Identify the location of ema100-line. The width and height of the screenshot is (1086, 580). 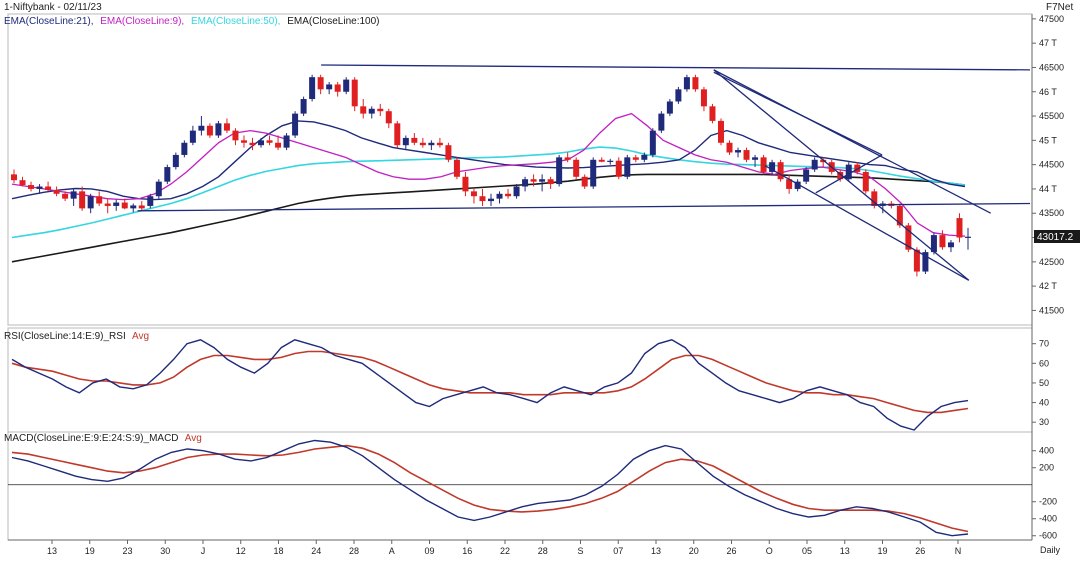
(488, 218).